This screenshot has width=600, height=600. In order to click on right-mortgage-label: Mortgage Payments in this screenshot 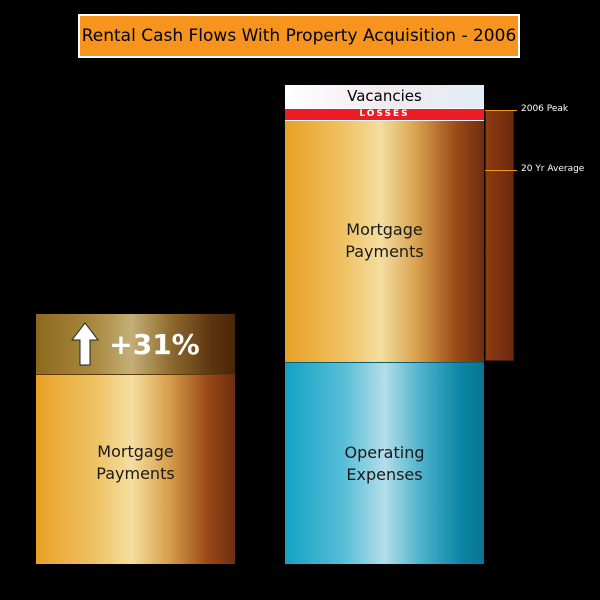, I will do `click(384, 241)`.